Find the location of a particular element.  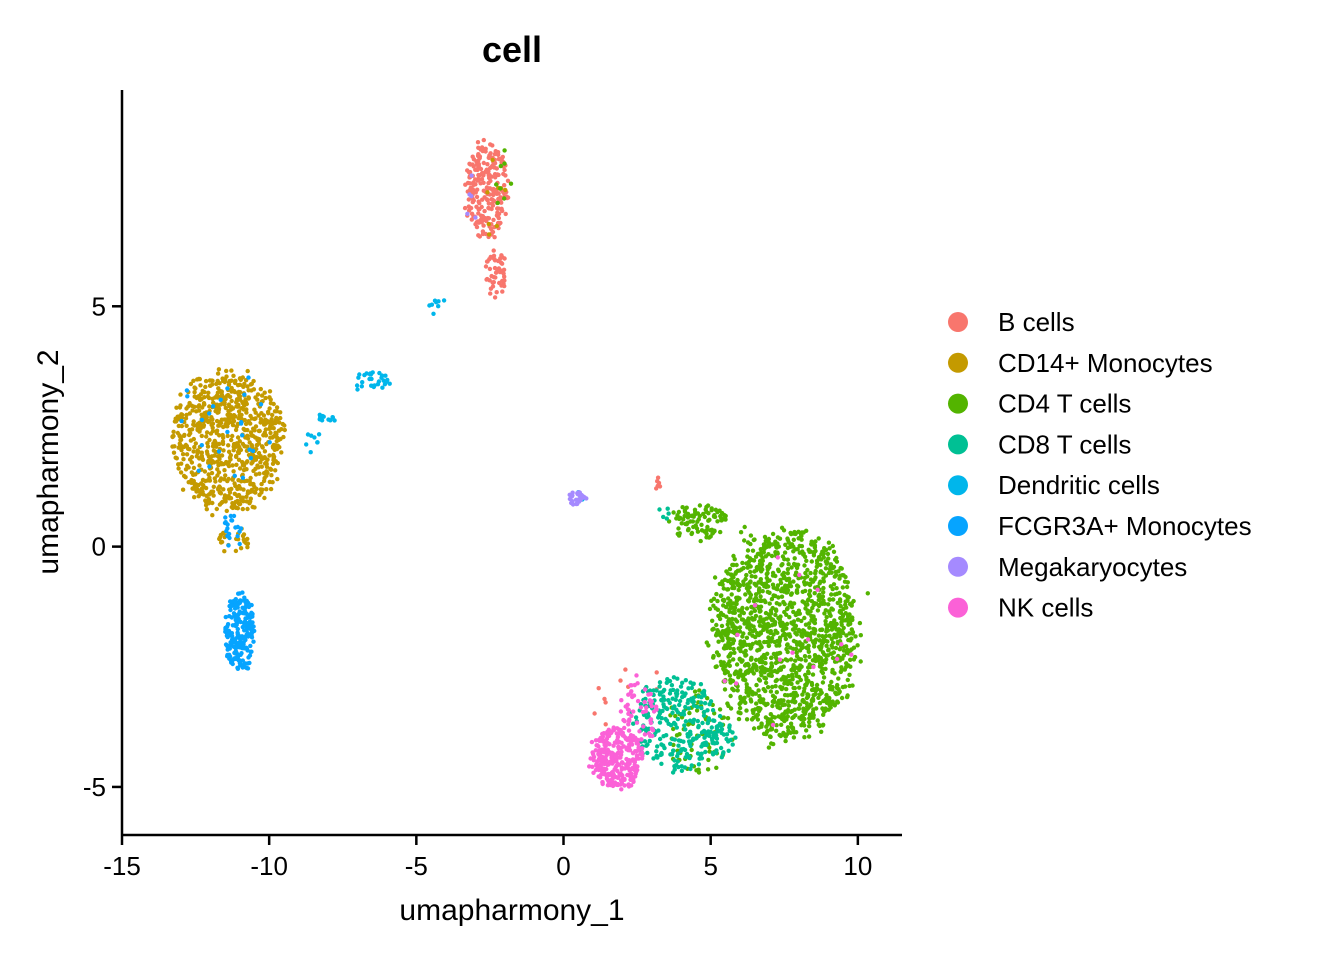

x-tick-label: 5 is located at coordinates (710, 866).